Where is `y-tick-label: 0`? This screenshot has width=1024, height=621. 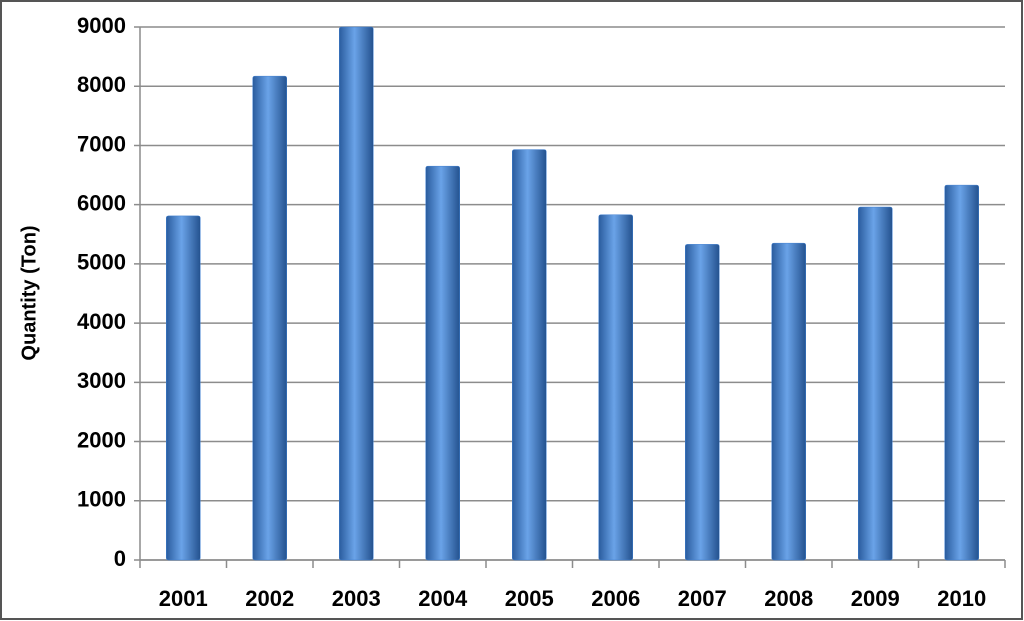
y-tick-label: 0 is located at coordinates (120, 558).